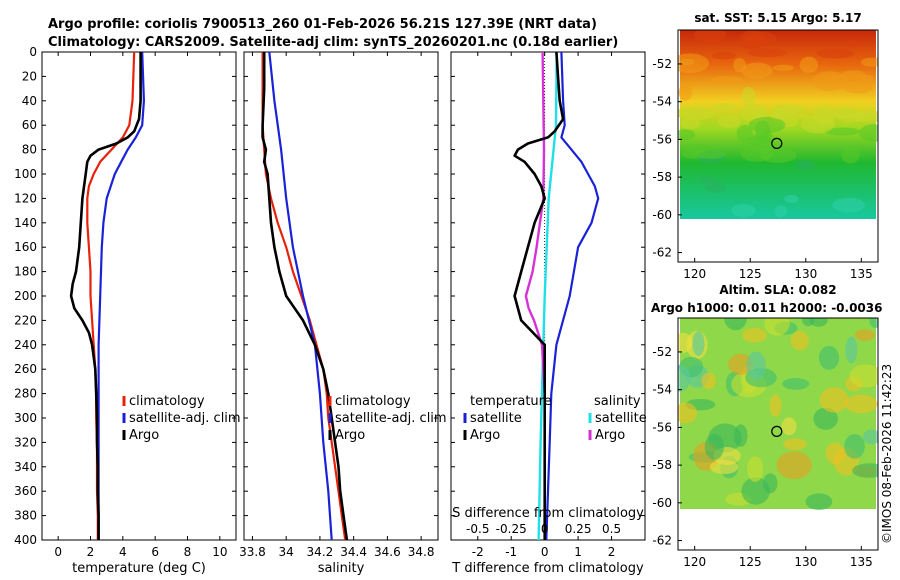  I want to click on diff-legend-salinity-title: salinity, so click(617, 401).